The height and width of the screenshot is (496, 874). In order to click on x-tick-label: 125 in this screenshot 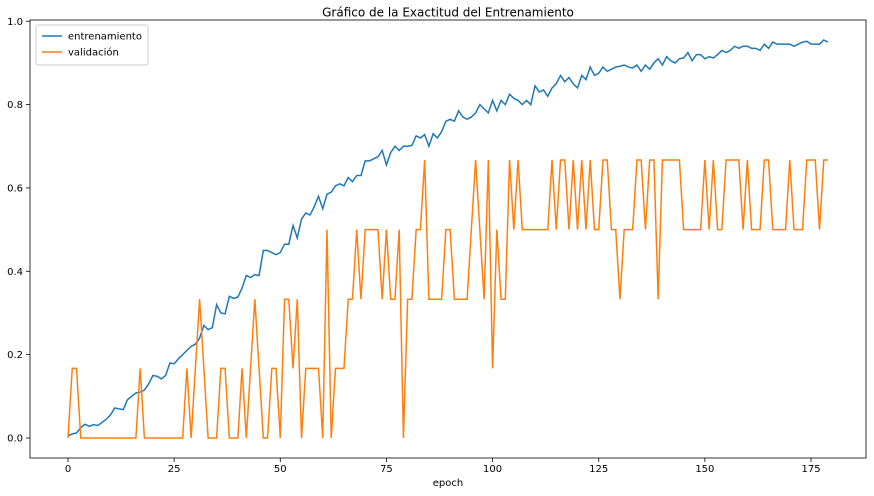, I will do `click(598, 469)`.